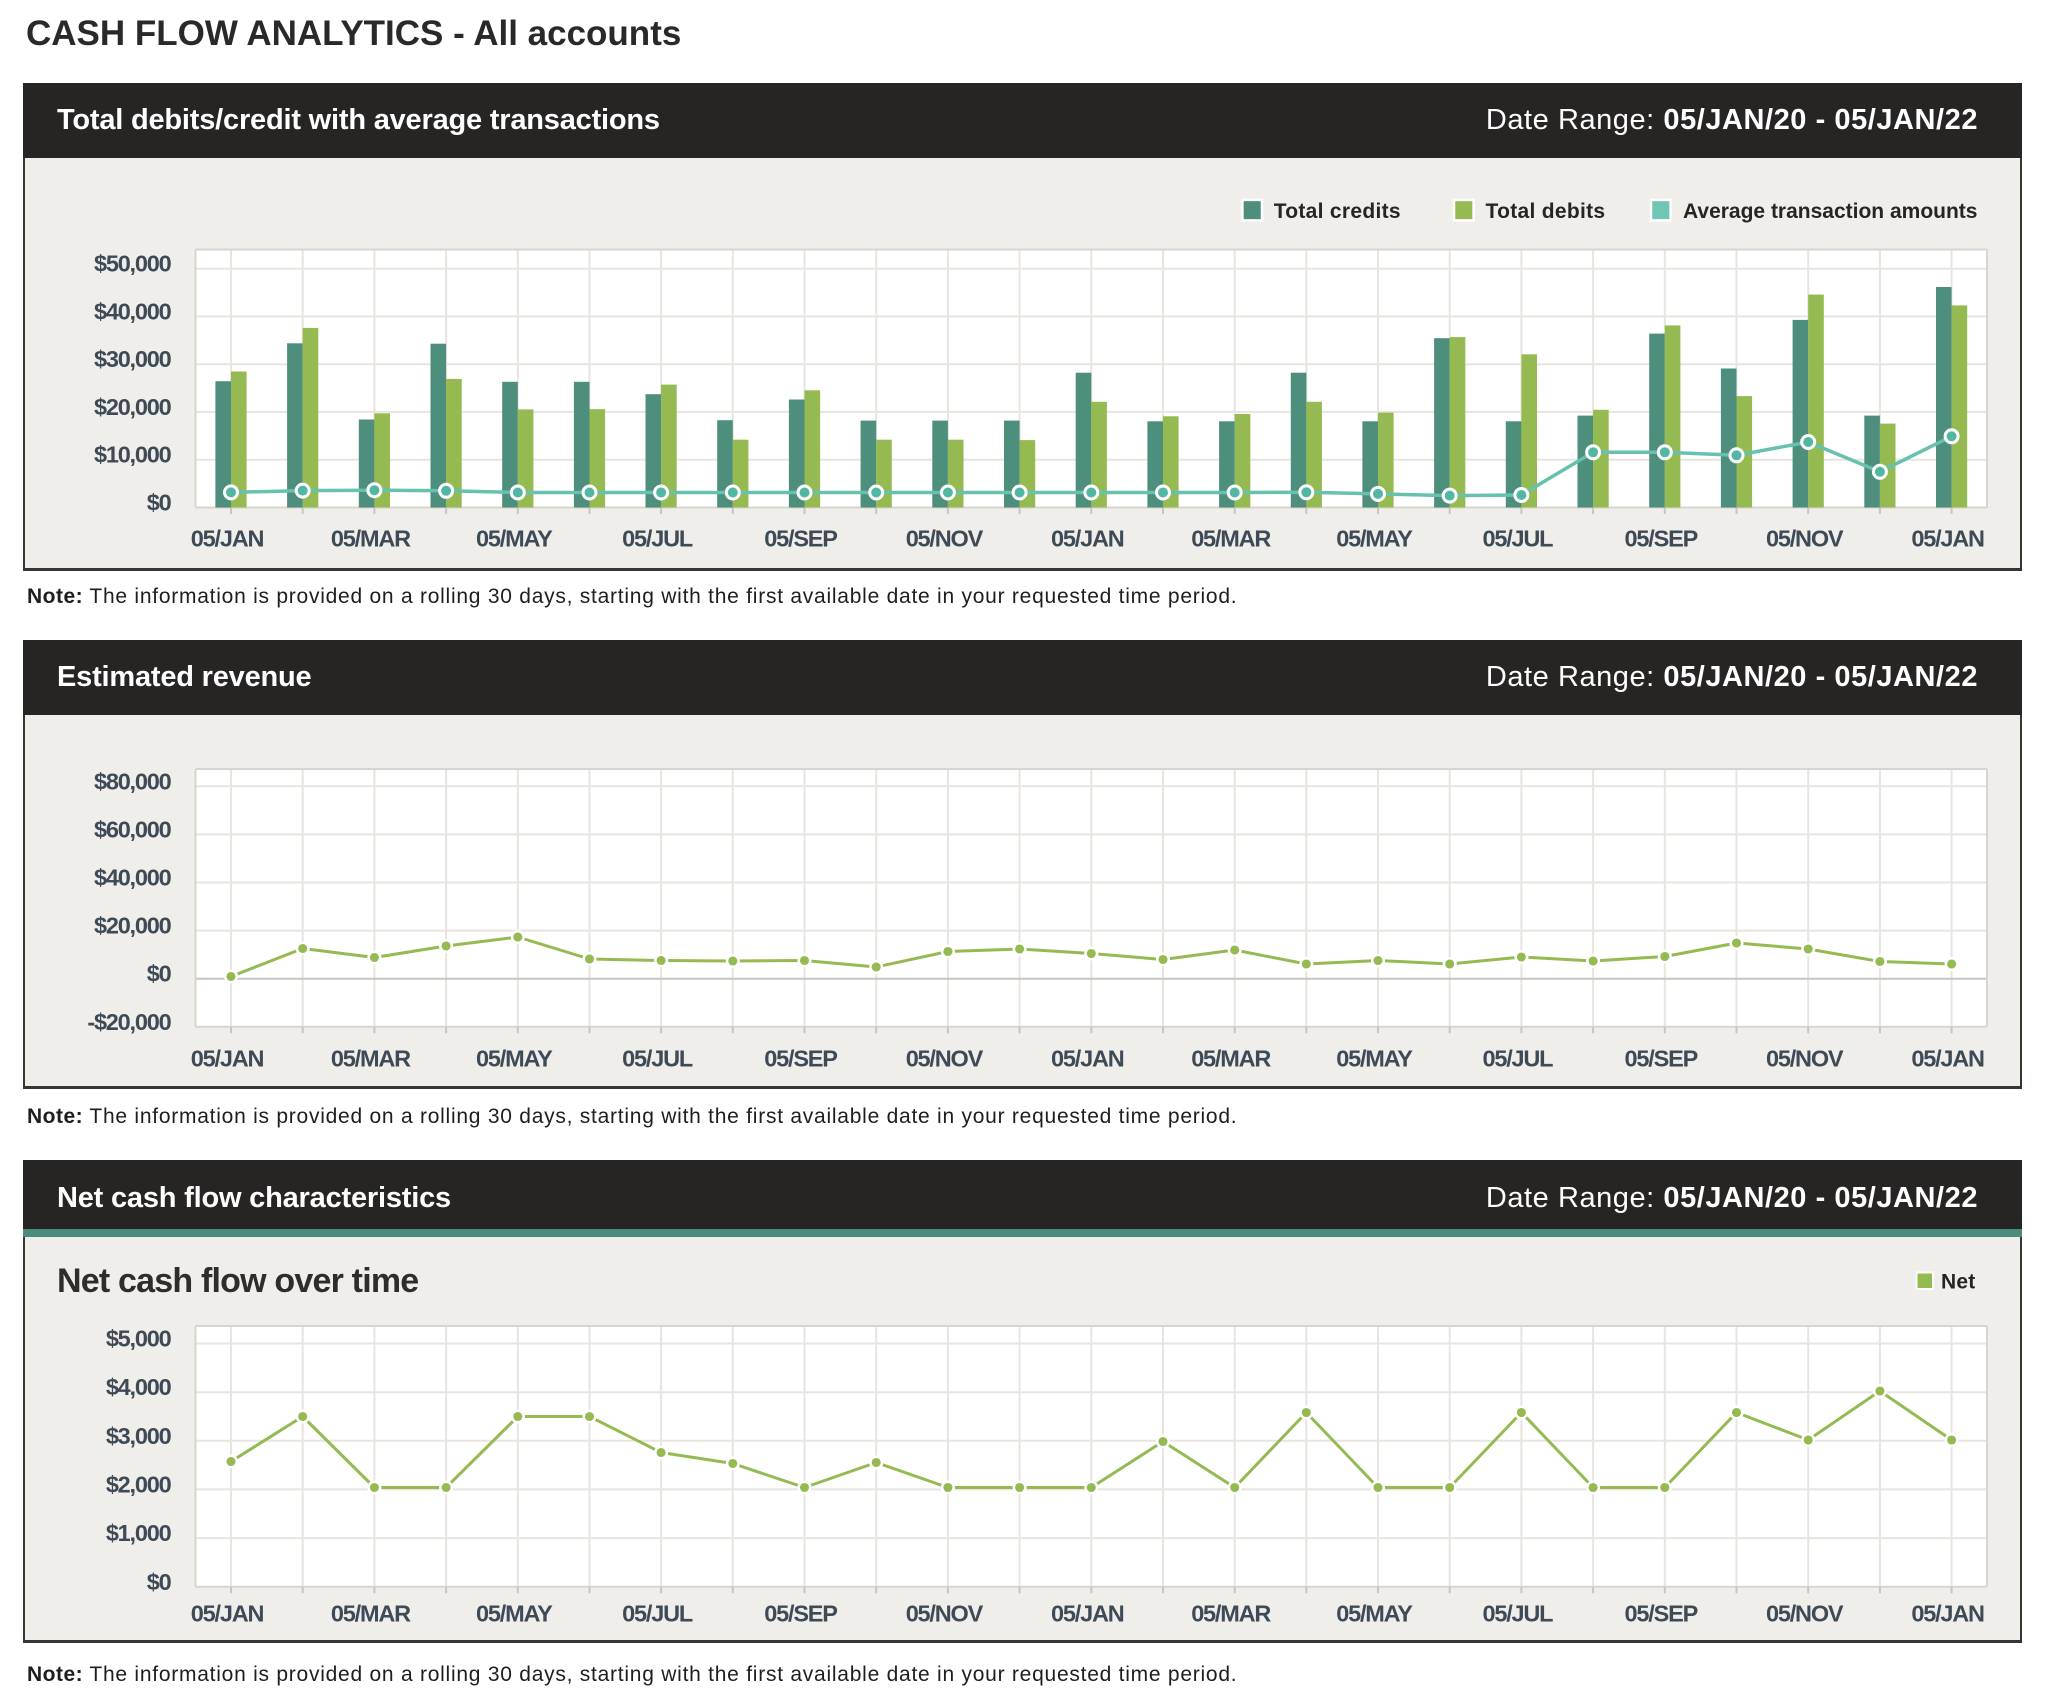  I want to click on svg-text: Total debits, so click(1546, 211).